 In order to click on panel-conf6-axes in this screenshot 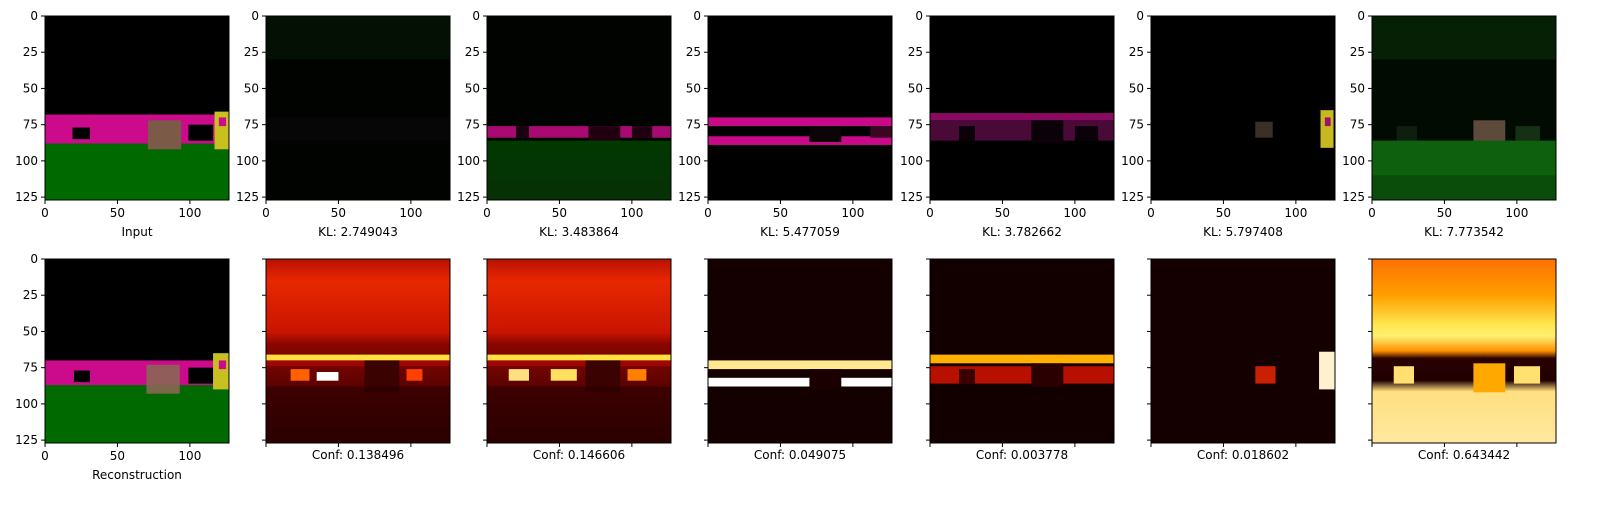, I will do `click(1462, 352)`.